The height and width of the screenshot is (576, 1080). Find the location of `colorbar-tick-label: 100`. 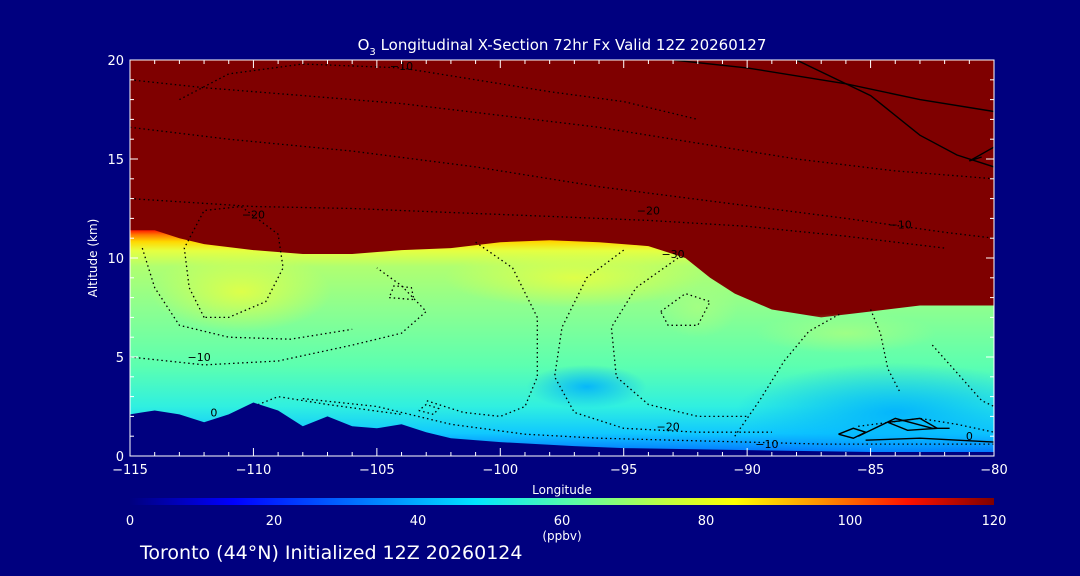

colorbar-tick-label: 100 is located at coordinates (850, 521).